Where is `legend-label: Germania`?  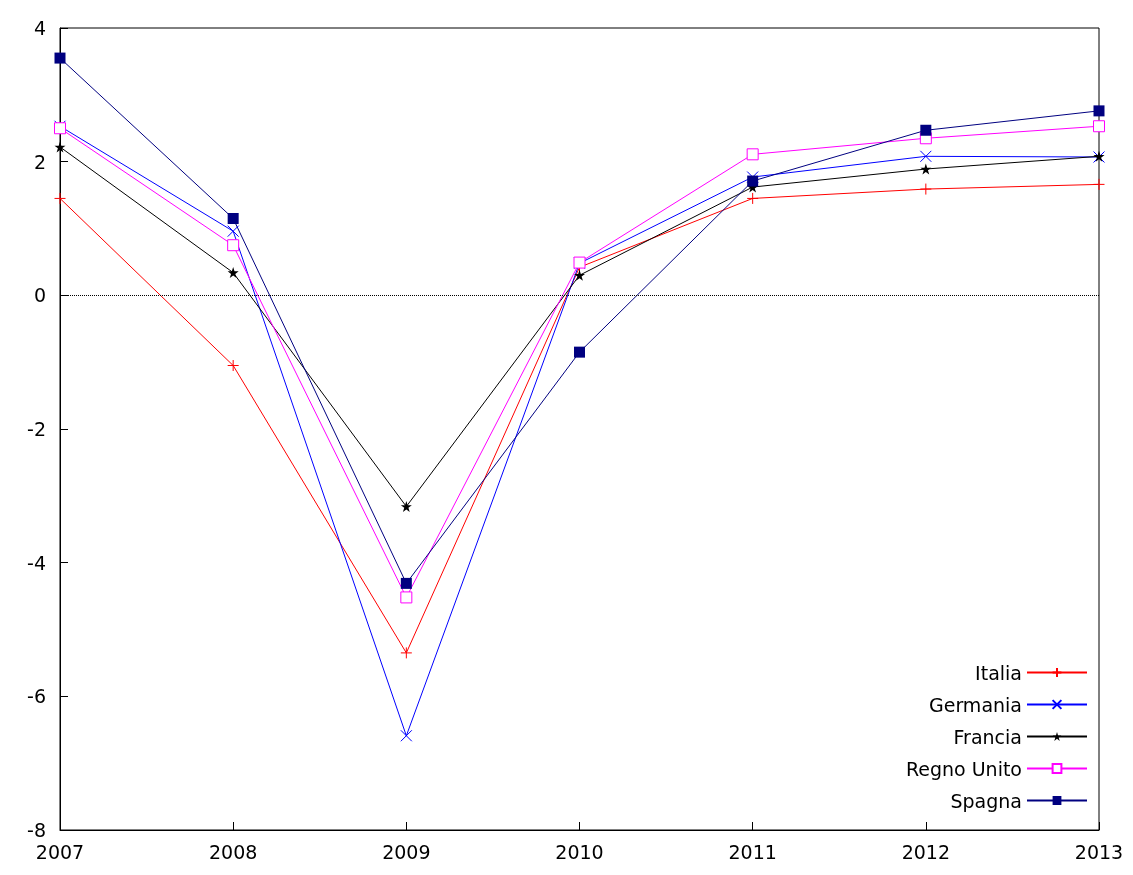
legend-label: Germania is located at coordinates (975, 704).